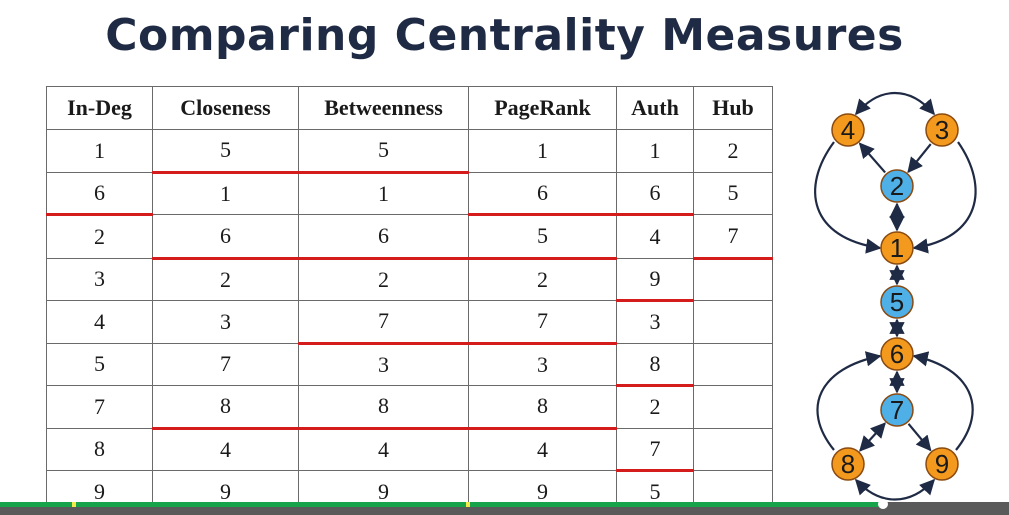  I want to click on cell-hub: 7, so click(733, 237).